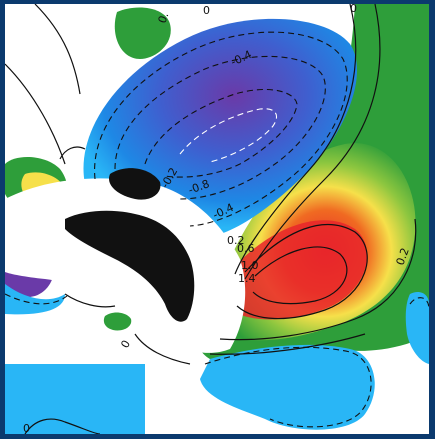 The image size is (435, 439). What do you see at coordinates (250, 265) in the screenshot?
I see `contour-label: 1.0` at bounding box center [250, 265].